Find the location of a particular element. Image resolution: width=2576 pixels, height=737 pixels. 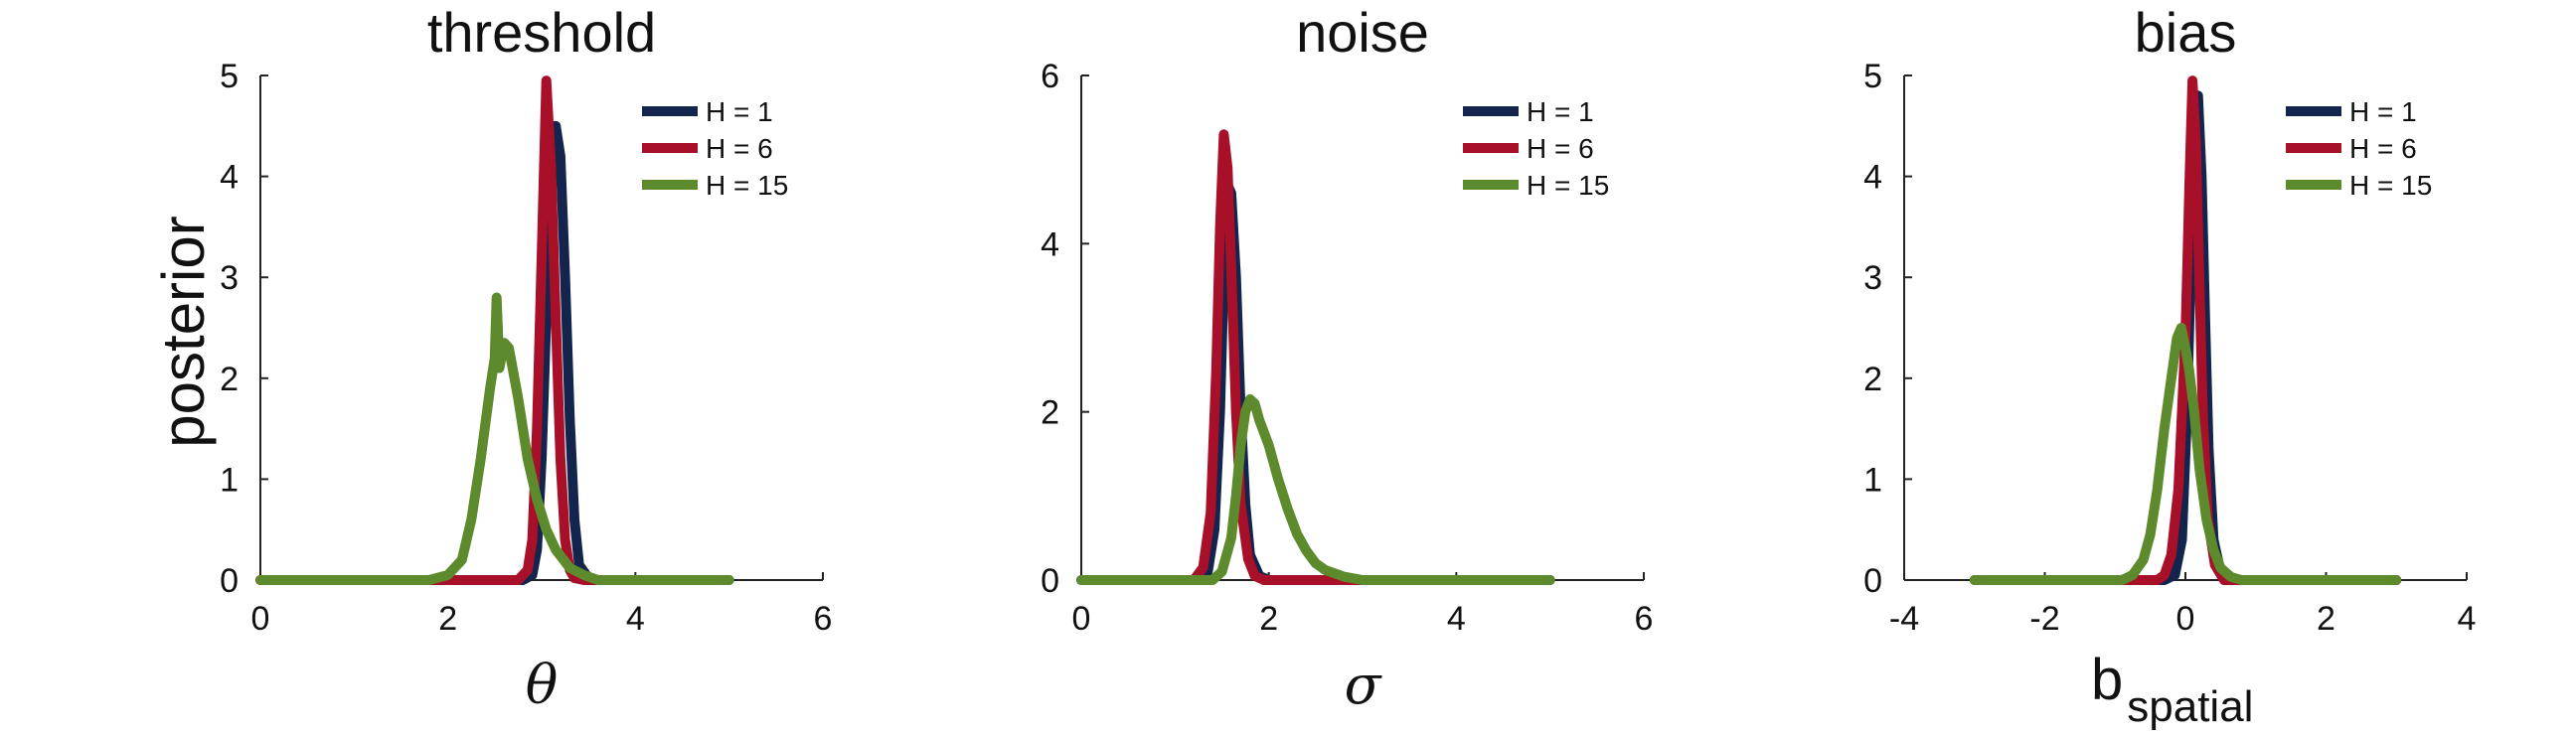

chart-title: threshold is located at coordinates (541, 32).